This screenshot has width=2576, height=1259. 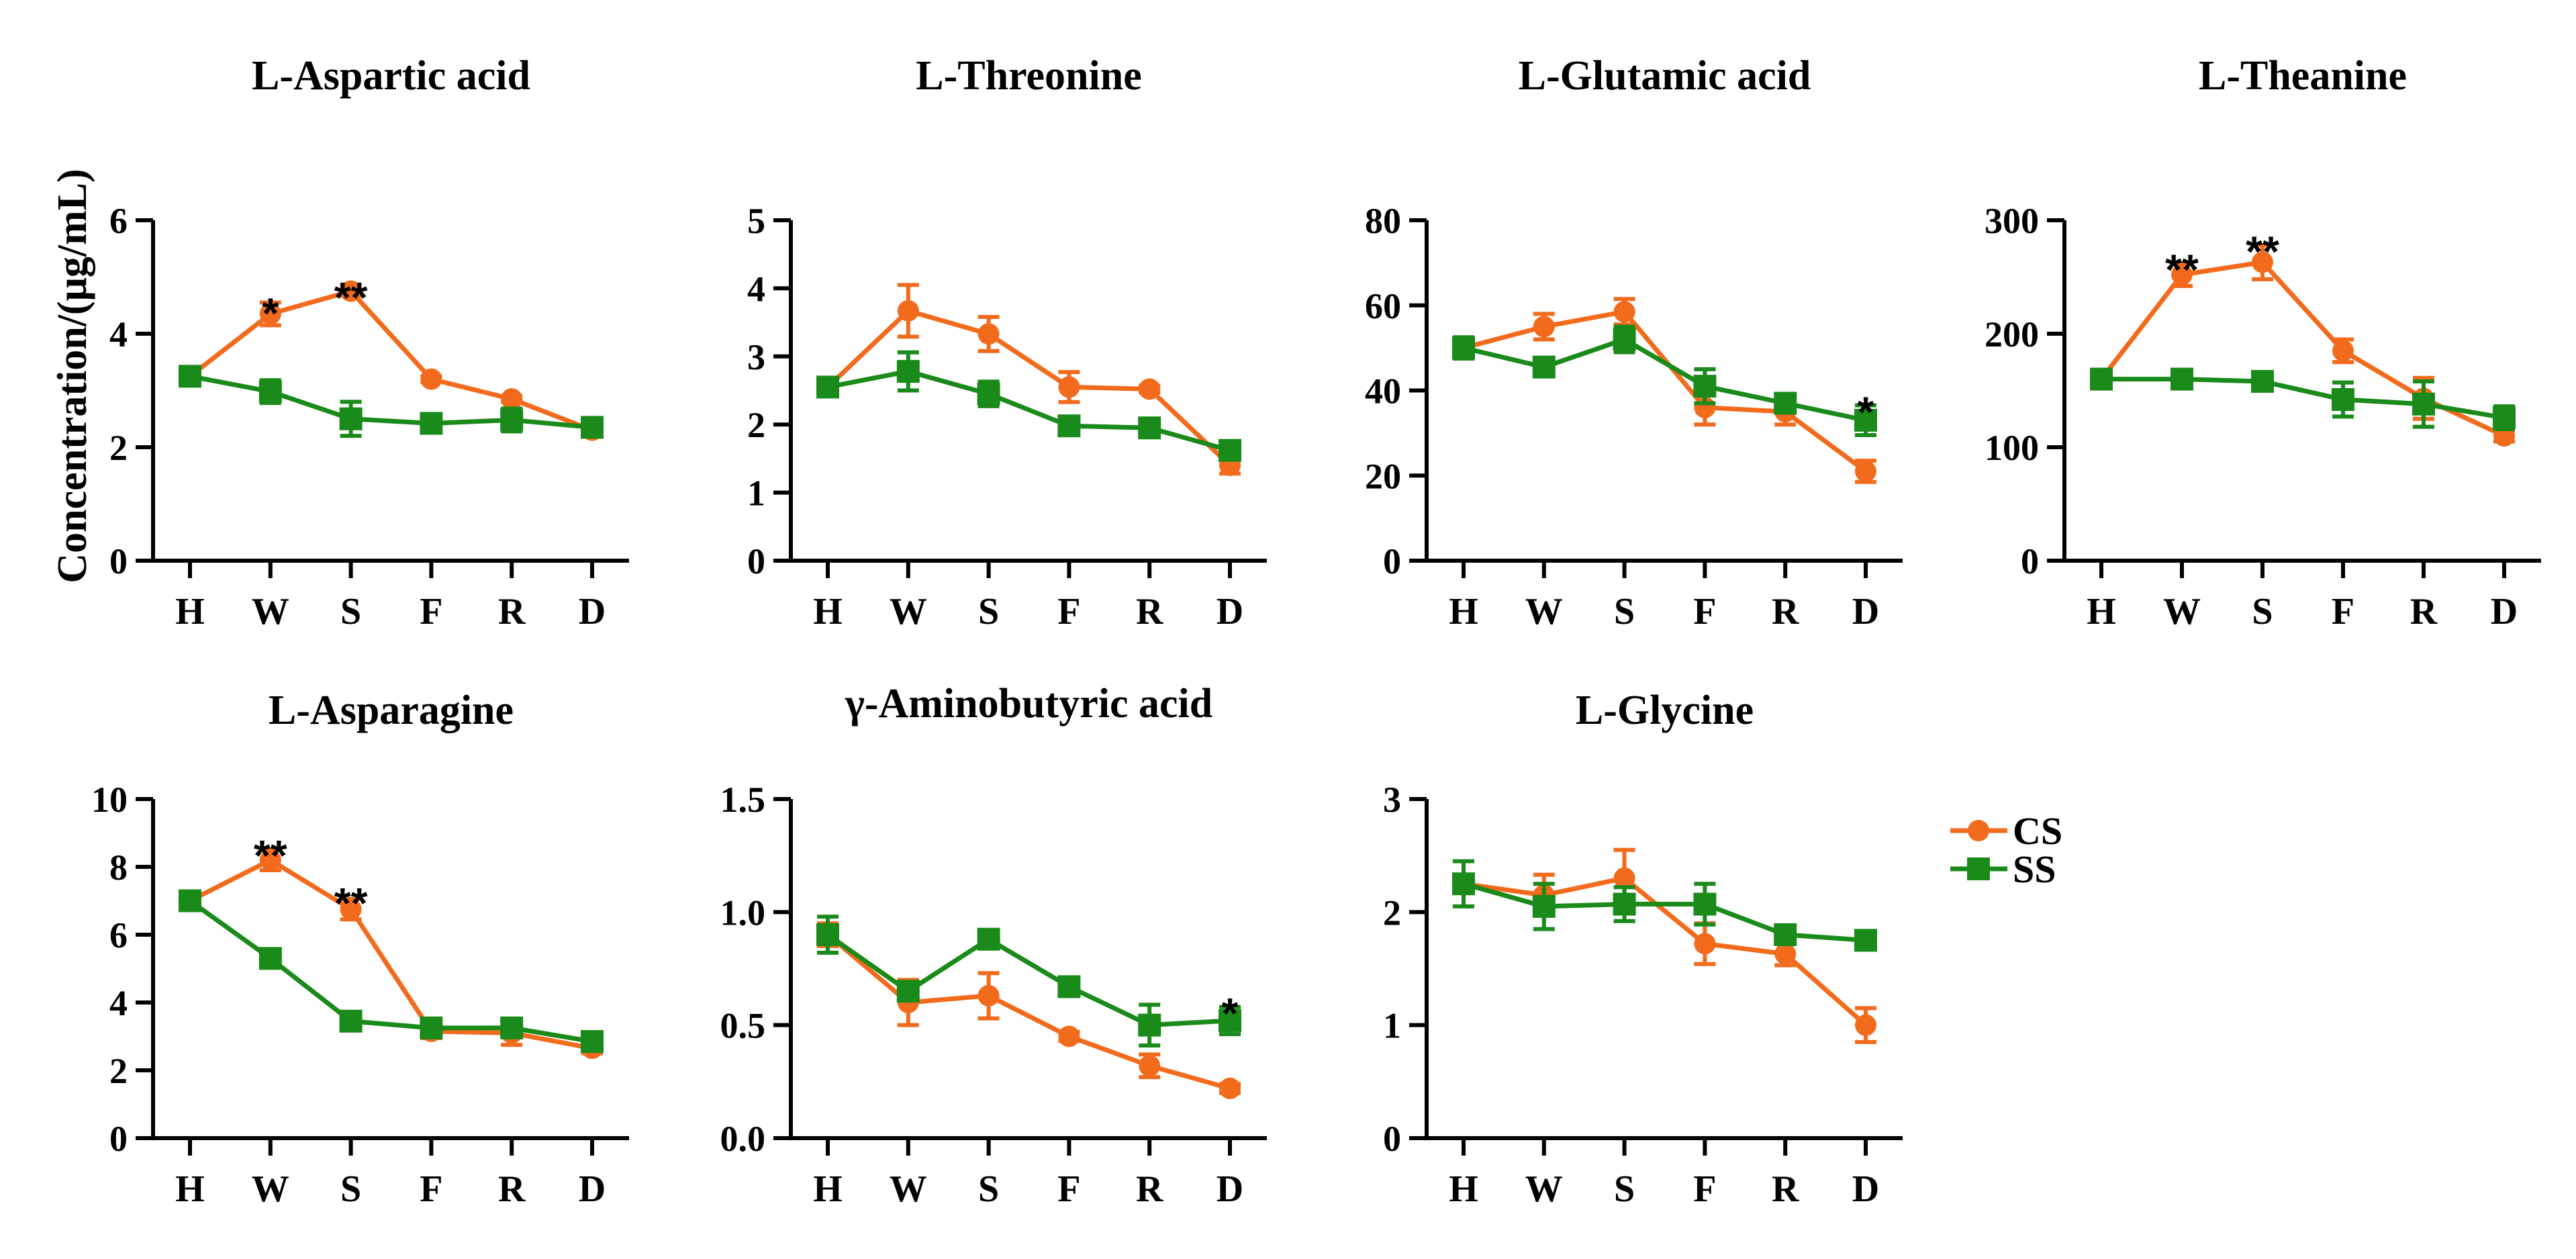 I want to click on legend-item-cs: CS, so click(x=2006, y=831).